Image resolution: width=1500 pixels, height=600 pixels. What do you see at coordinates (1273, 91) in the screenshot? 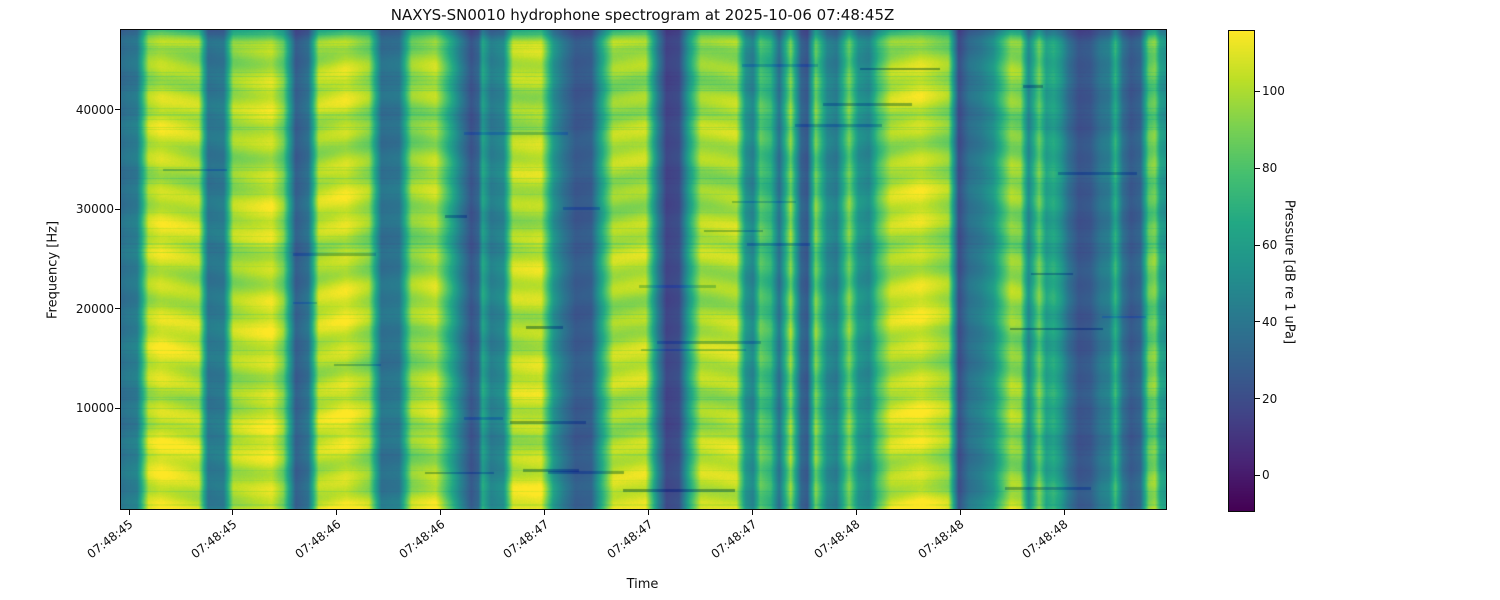
I see `colorbar-tick-label: 100` at bounding box center [1273, 91].